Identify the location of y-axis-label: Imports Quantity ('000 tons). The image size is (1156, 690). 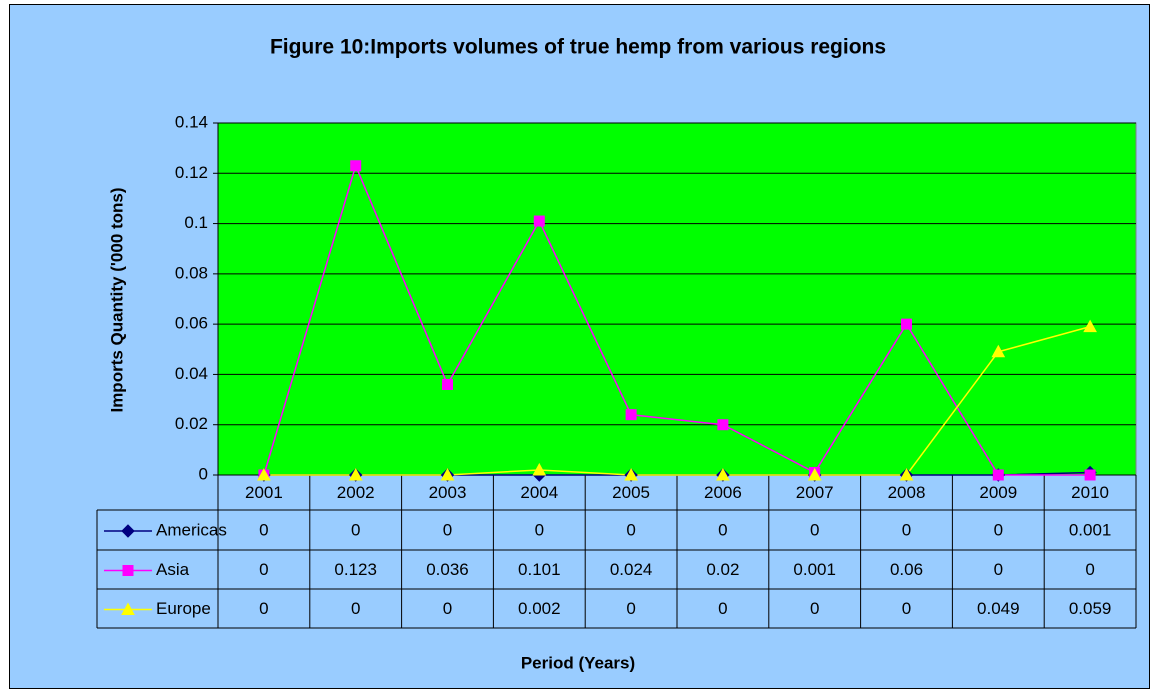
(116, 299).